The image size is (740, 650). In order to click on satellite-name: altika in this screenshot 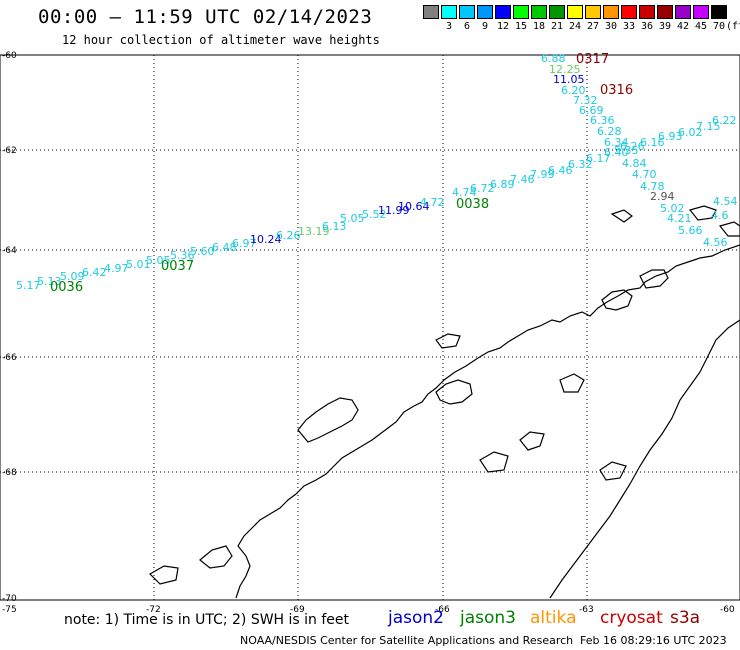, I will do `click(553, 618)`.